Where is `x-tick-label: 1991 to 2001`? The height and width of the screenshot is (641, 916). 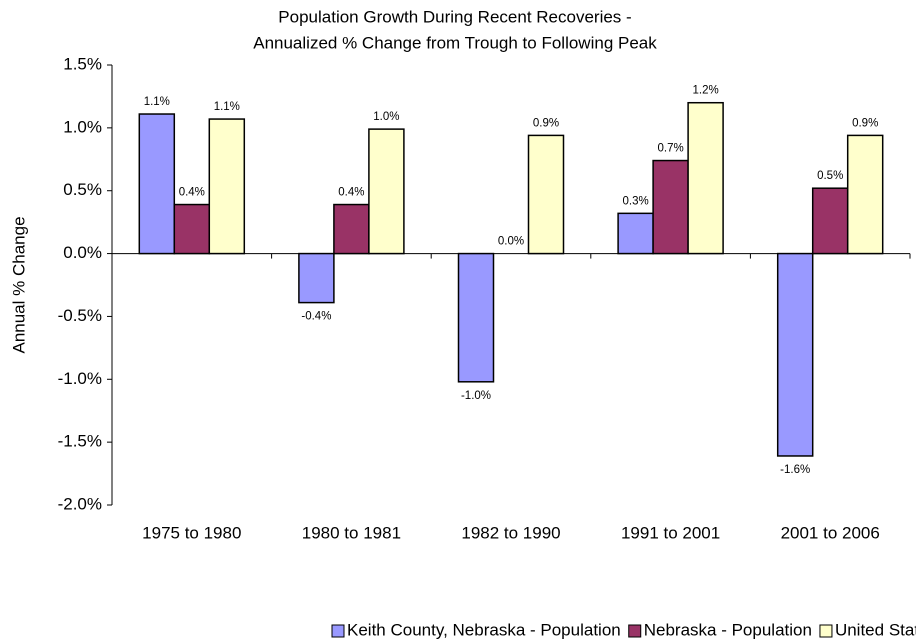 x-tick-label: 1991 to 2001 is located at coordinates (670, 532).